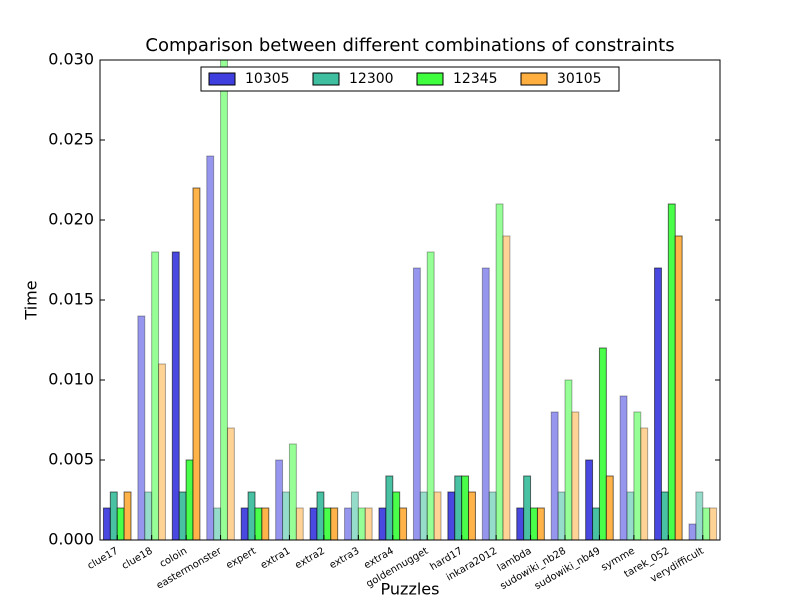 The width and height of the screenshot is (800, 600). I want to click on y-tick-label: 0.025, so click(71, 139).